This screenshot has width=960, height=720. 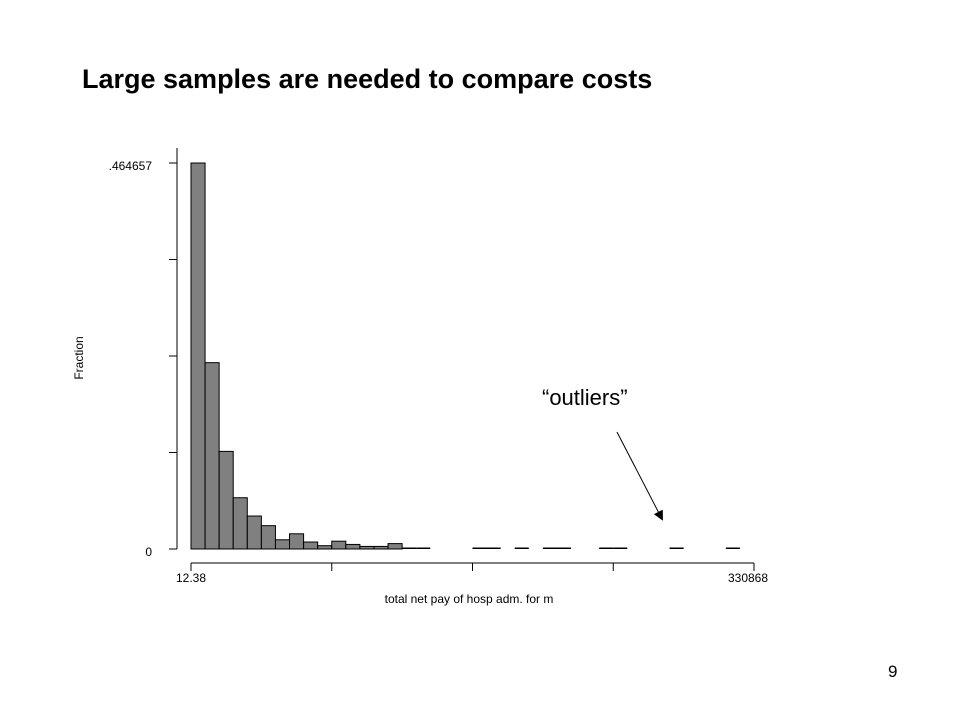 I want to click on x-axis-ticks, so click(x=472, y=567).